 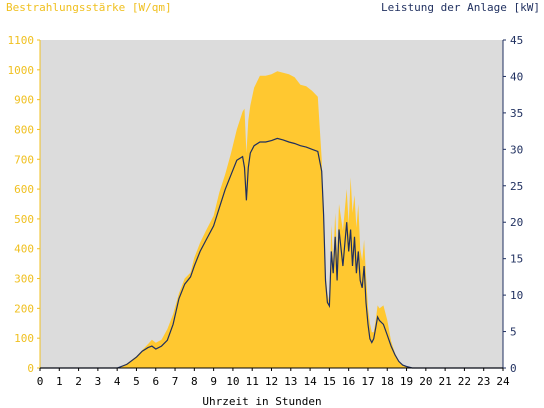 What do you see at coordinates (516, 186) in the screenshot?
I see `right-tick-label: 25` at bounding box center [516, 186].